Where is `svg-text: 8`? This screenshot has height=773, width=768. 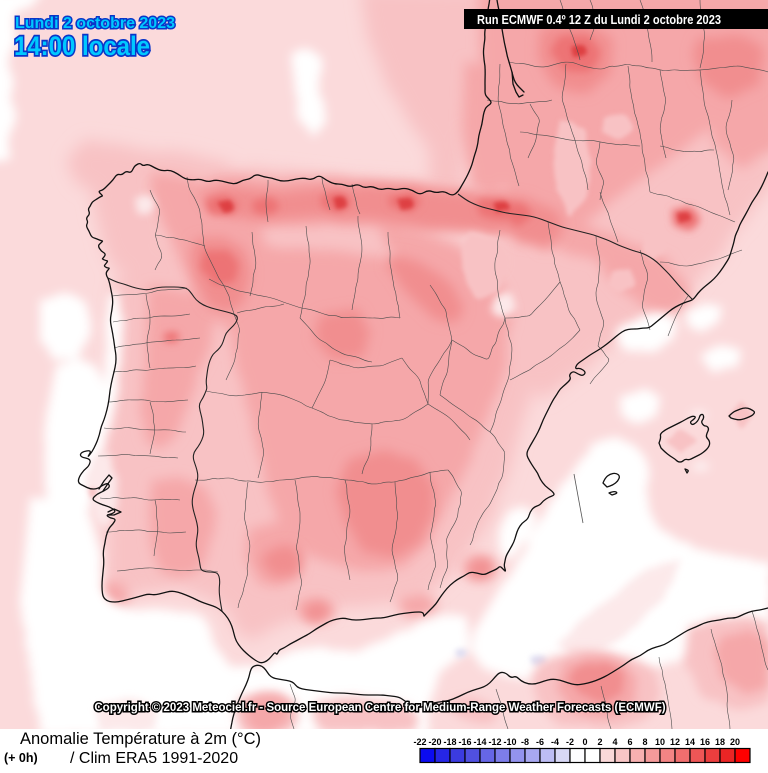
svg-text: 8 is located at coordinates (644, 742).